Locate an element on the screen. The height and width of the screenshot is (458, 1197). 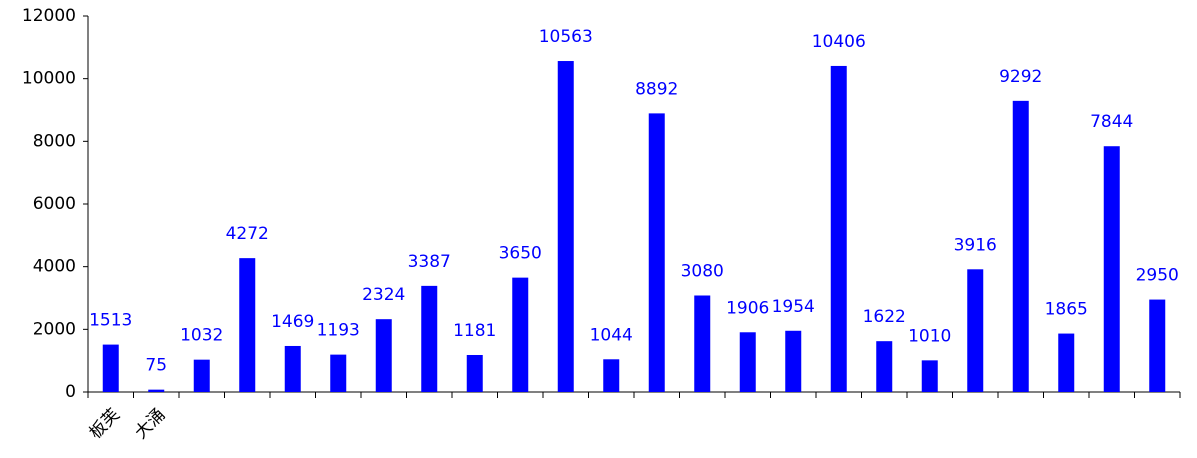
value-label: 1865 is located at coordinates (1066, 310).